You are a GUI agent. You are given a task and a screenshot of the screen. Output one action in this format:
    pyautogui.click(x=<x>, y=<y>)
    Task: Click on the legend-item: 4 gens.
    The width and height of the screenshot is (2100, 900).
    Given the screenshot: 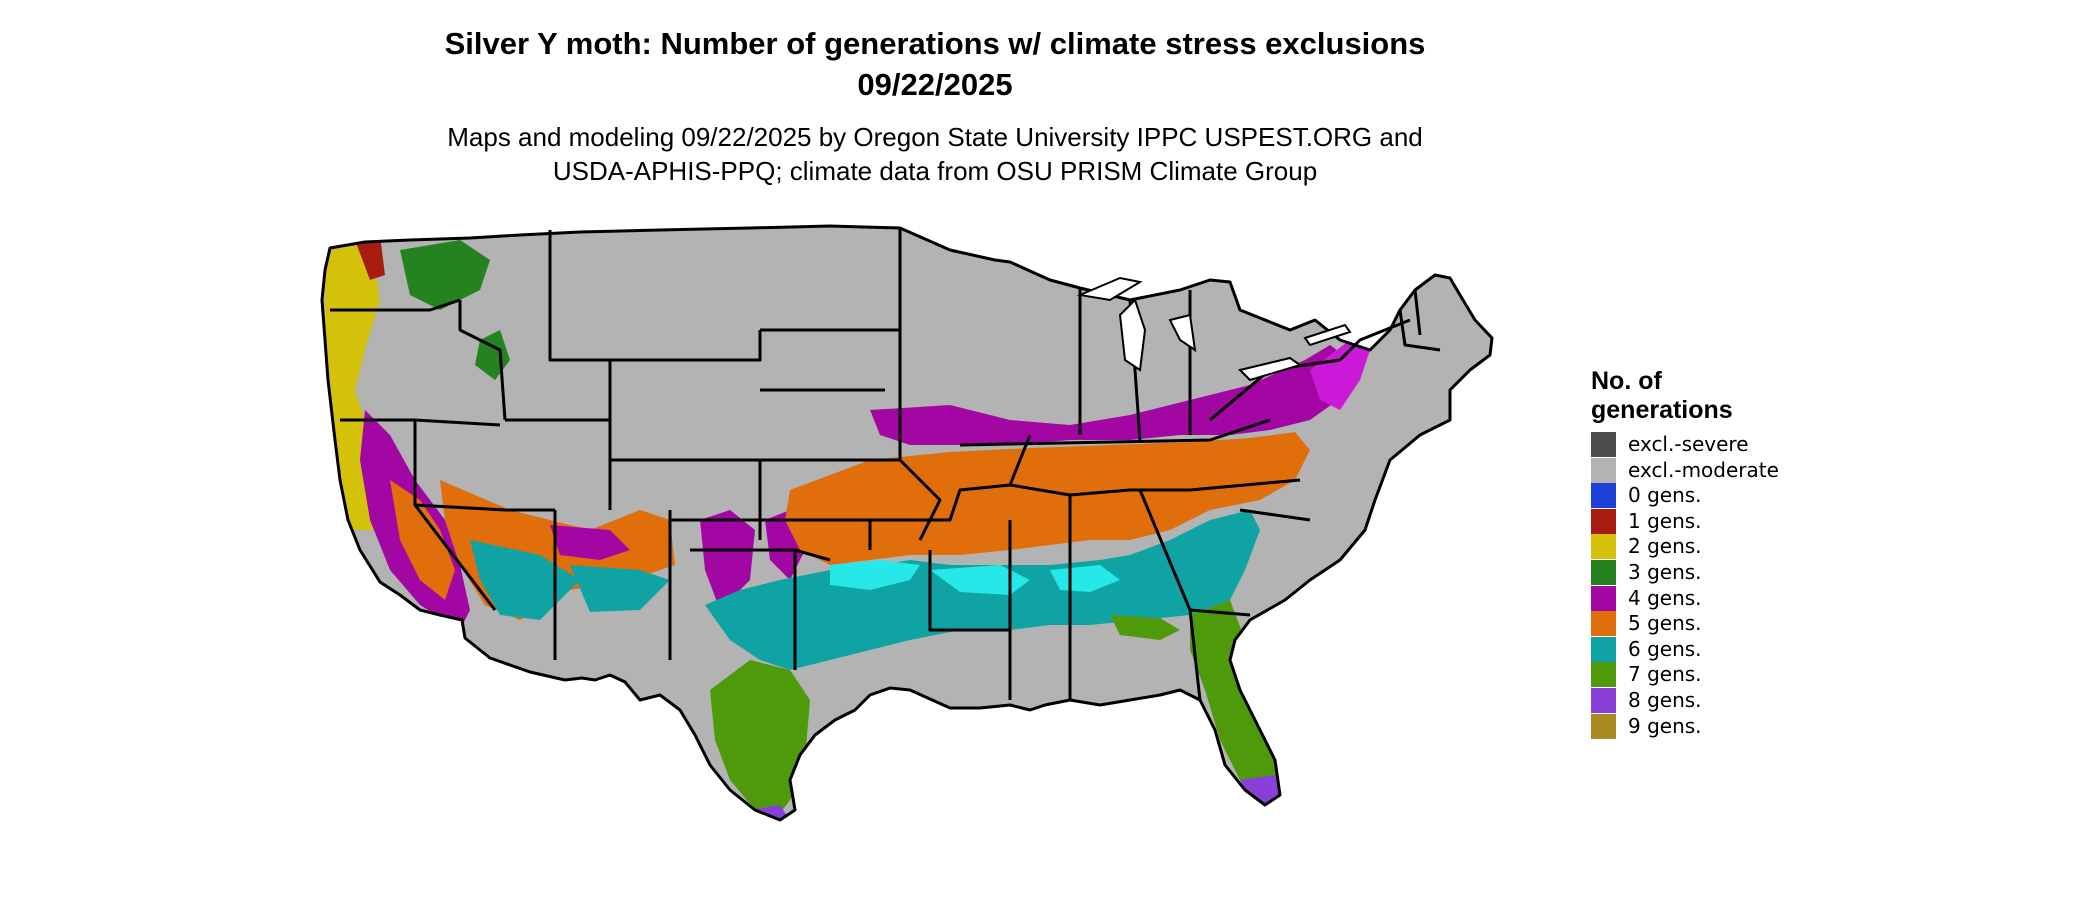 What is the action you would take?
    pyautogui.click(x=1662, y=598)
    